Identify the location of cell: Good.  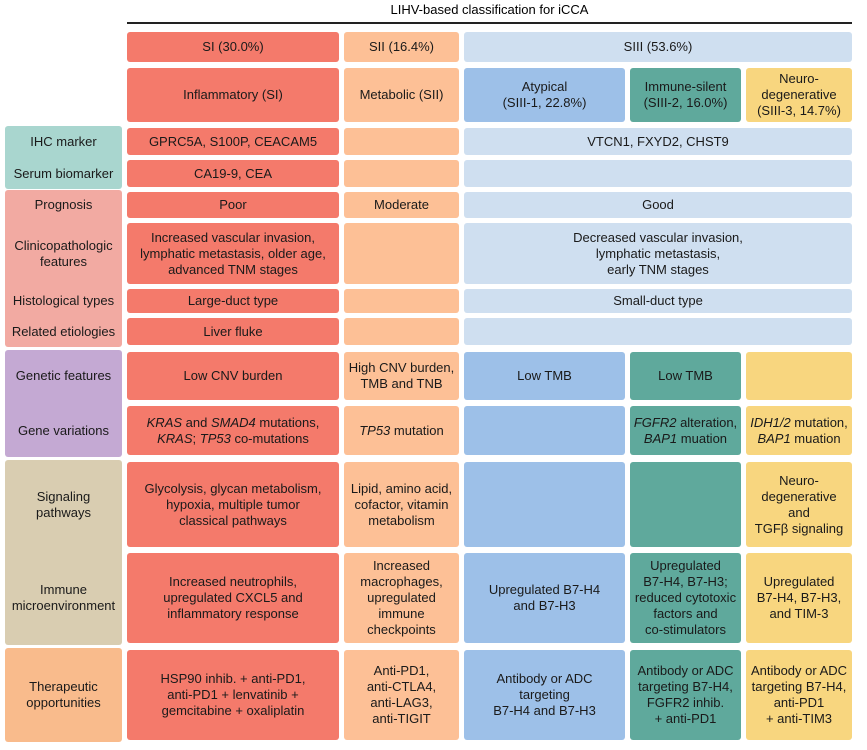
(658, 205).